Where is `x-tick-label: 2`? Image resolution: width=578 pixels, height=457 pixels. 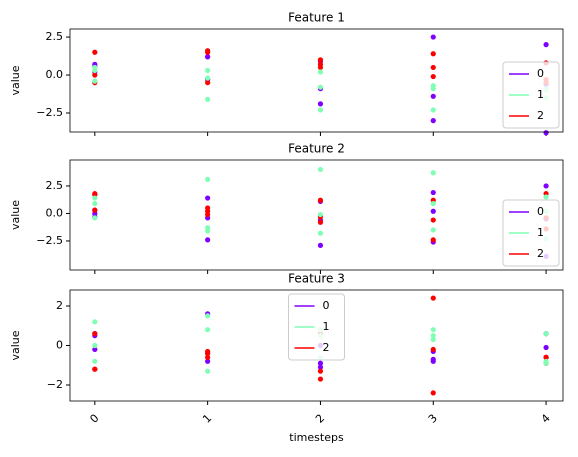 x-tick-label: 2 is located at coordinates (320, 419).